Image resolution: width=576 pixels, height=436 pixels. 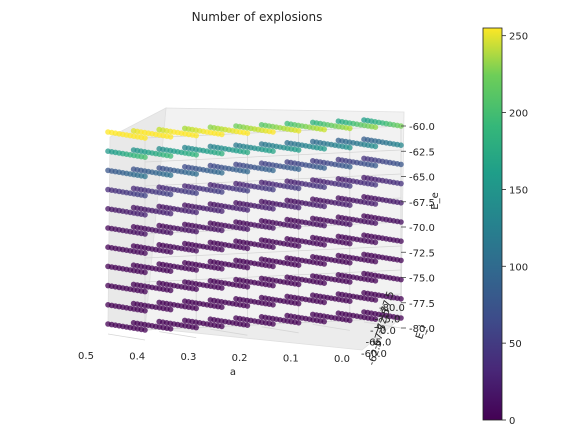 I want to click on x-axis-label: a, so click(x=233, y=372).